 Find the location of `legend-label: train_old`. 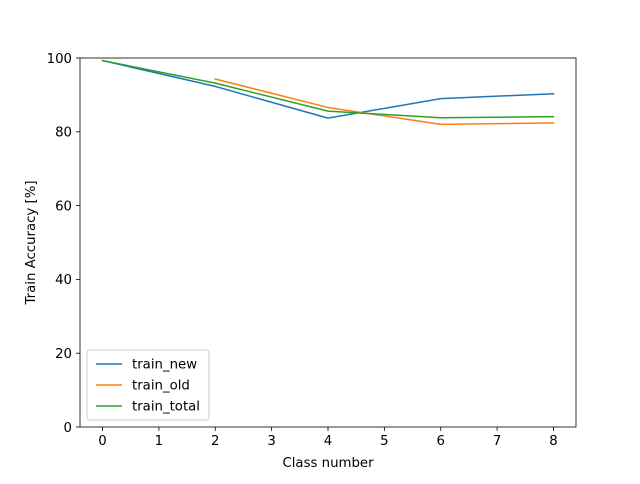

legend-label: train_old is located at coordinates (161, 386).